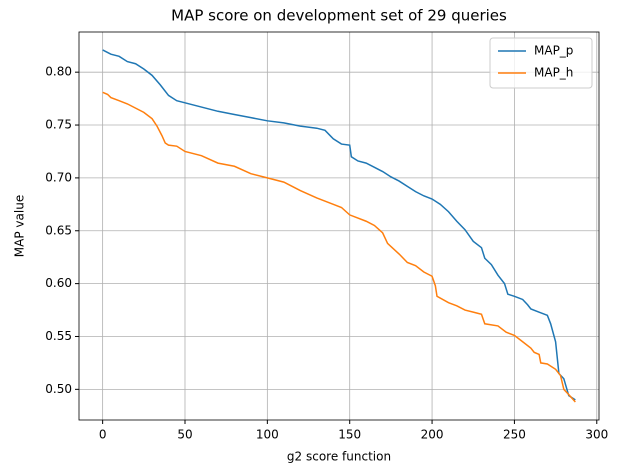 This screenshot has height=467, width=621. What do you see at coordinates (339, 457) in the screenshot?
I see `x-axis-label: g2 score function` at bounding box center [339, 457].